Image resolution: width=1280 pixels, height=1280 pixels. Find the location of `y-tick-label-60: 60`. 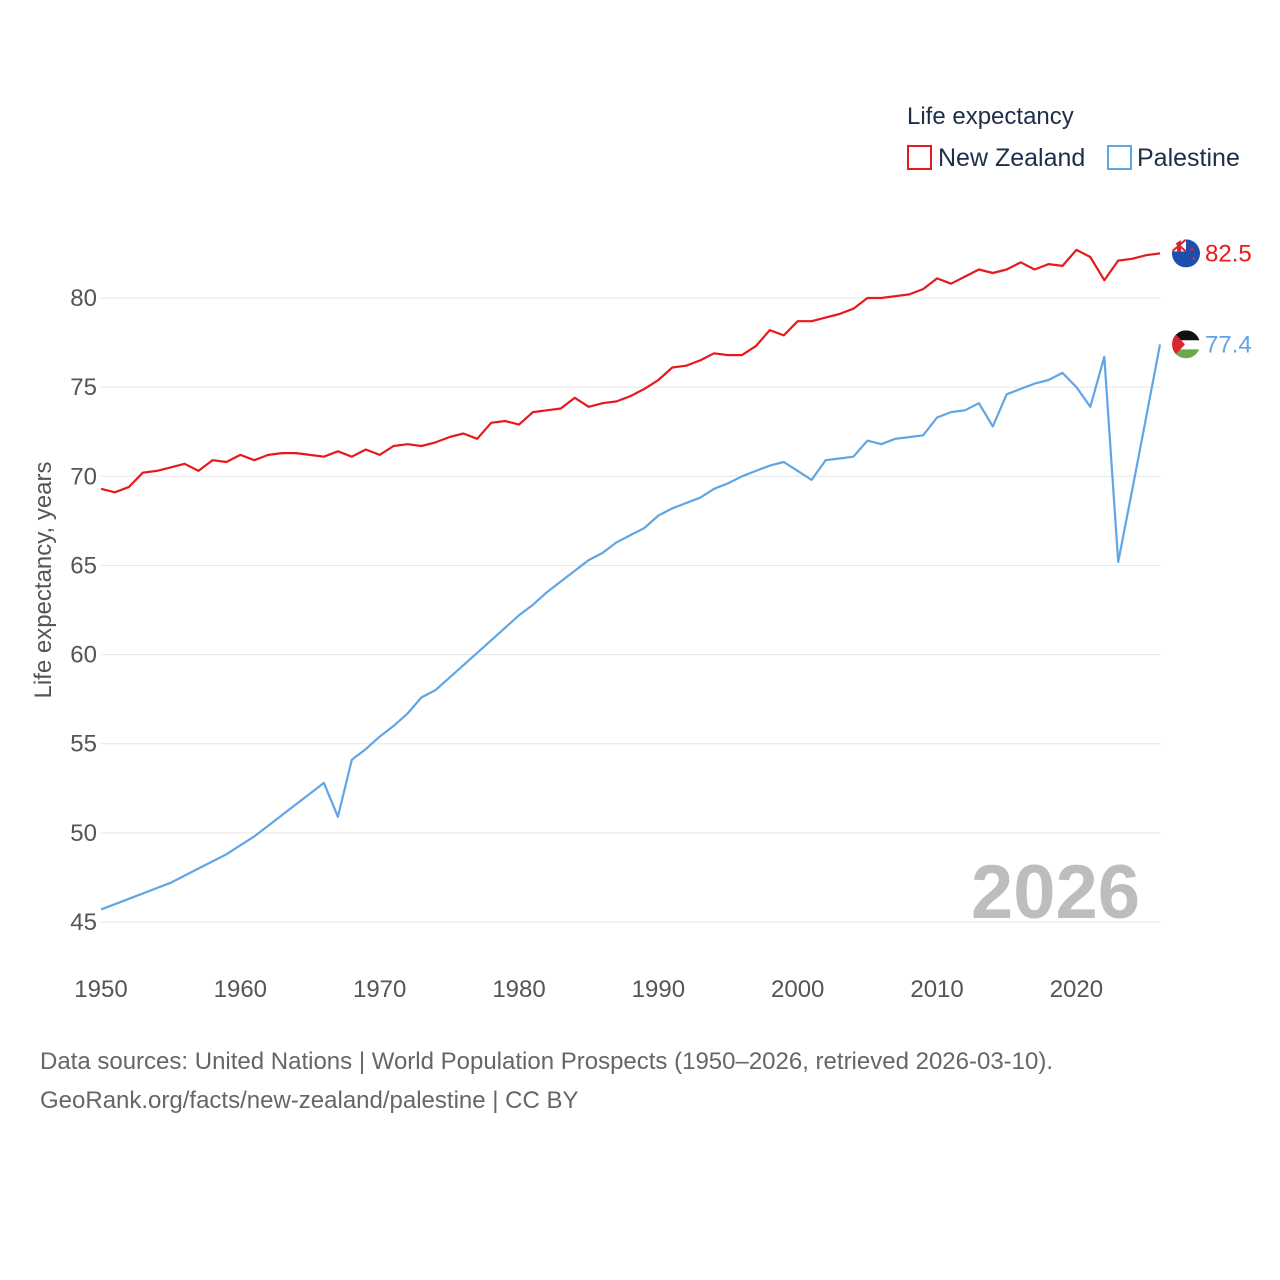

y-tick-label-60: 60 is located at coordinates (83, 655).